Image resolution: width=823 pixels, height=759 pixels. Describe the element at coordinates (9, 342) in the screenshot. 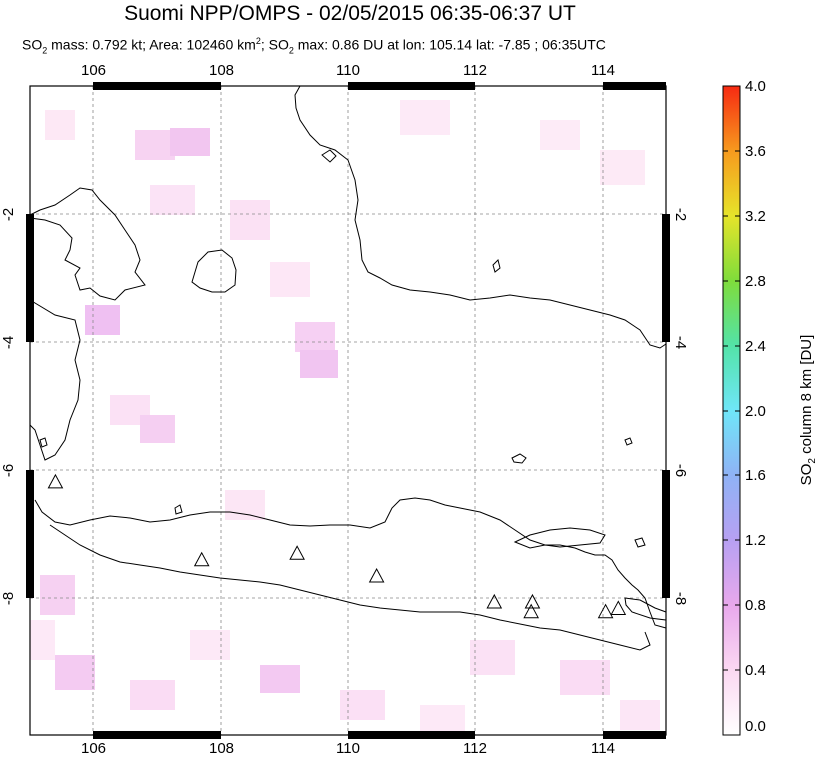

I see `y-tick-left-4: -4` at that location.